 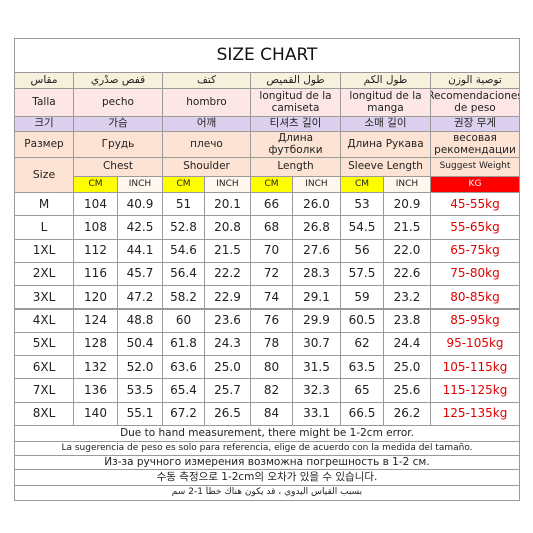 I want to click on measure-cell: 22.0, so click(x=407, y=250).